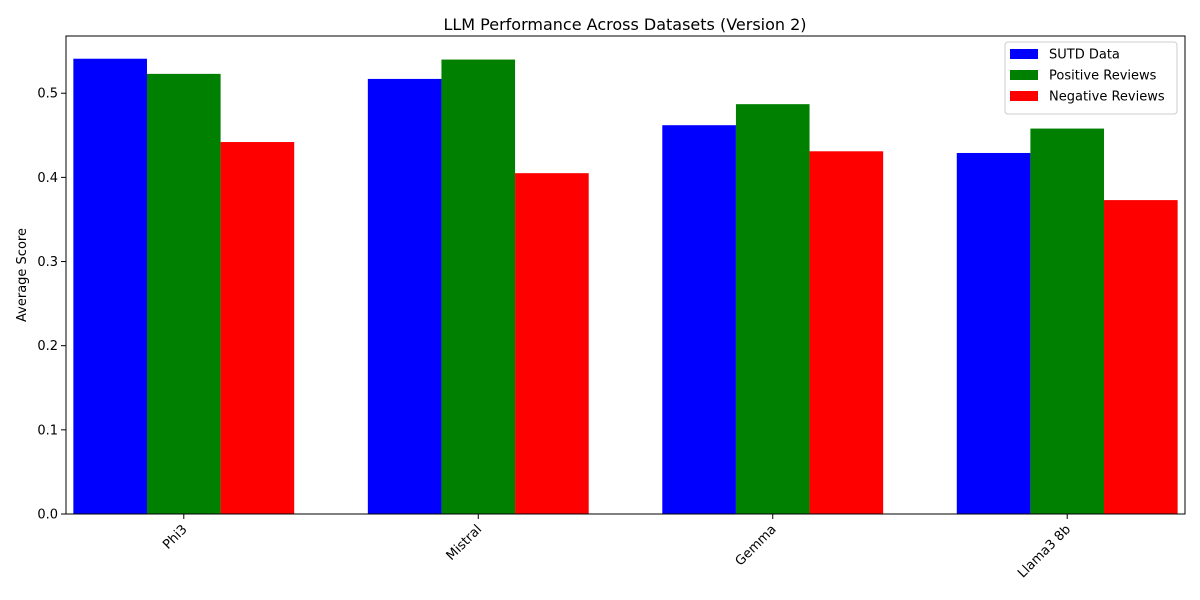 The width and height of the screenshot is (1200, 600). I want to click on y-tick-label: 0.1, so click(47, 430).